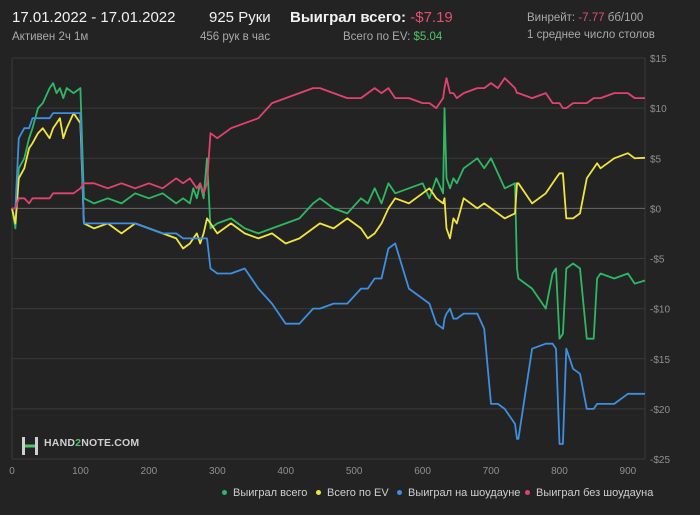 Image resolution: width=700 pixels, height=515 pixels. What do you see at coordinates (285, 471) in the screenshot?
I see `x-tick-label: 400` at bounding box center [285, 471].